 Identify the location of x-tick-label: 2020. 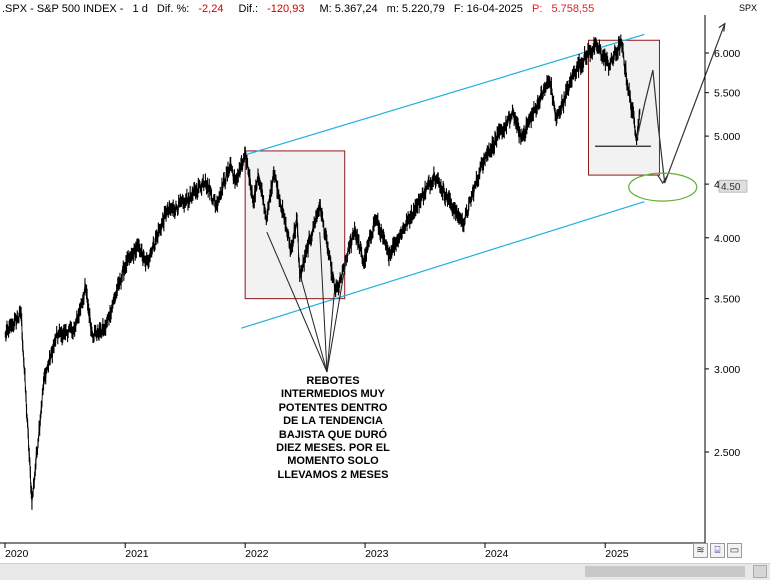
(17, 554).